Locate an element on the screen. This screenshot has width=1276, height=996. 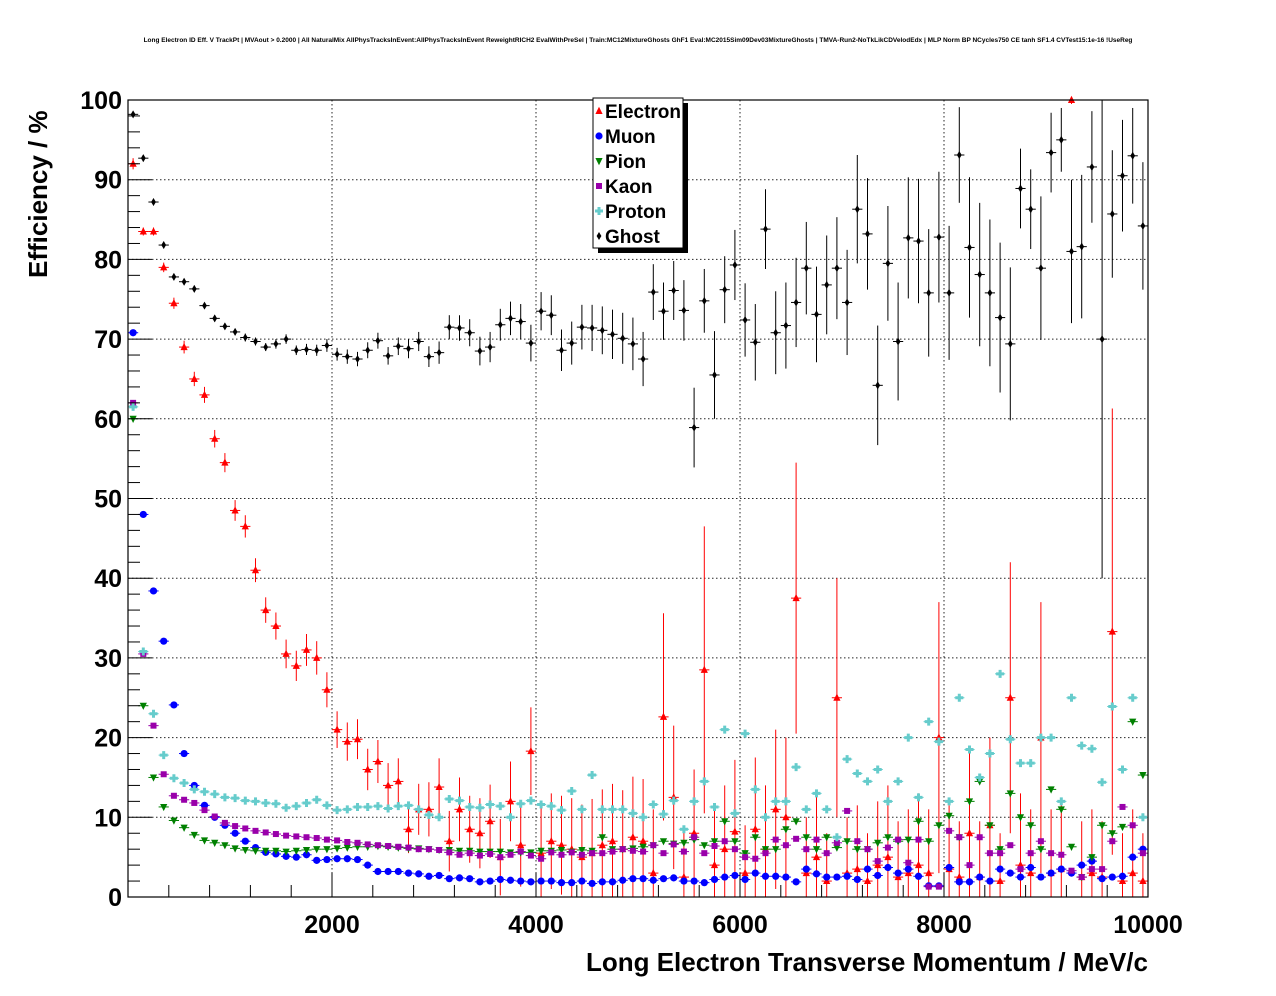
x-tick-label: 4000 is located at coordinates (536, 925).